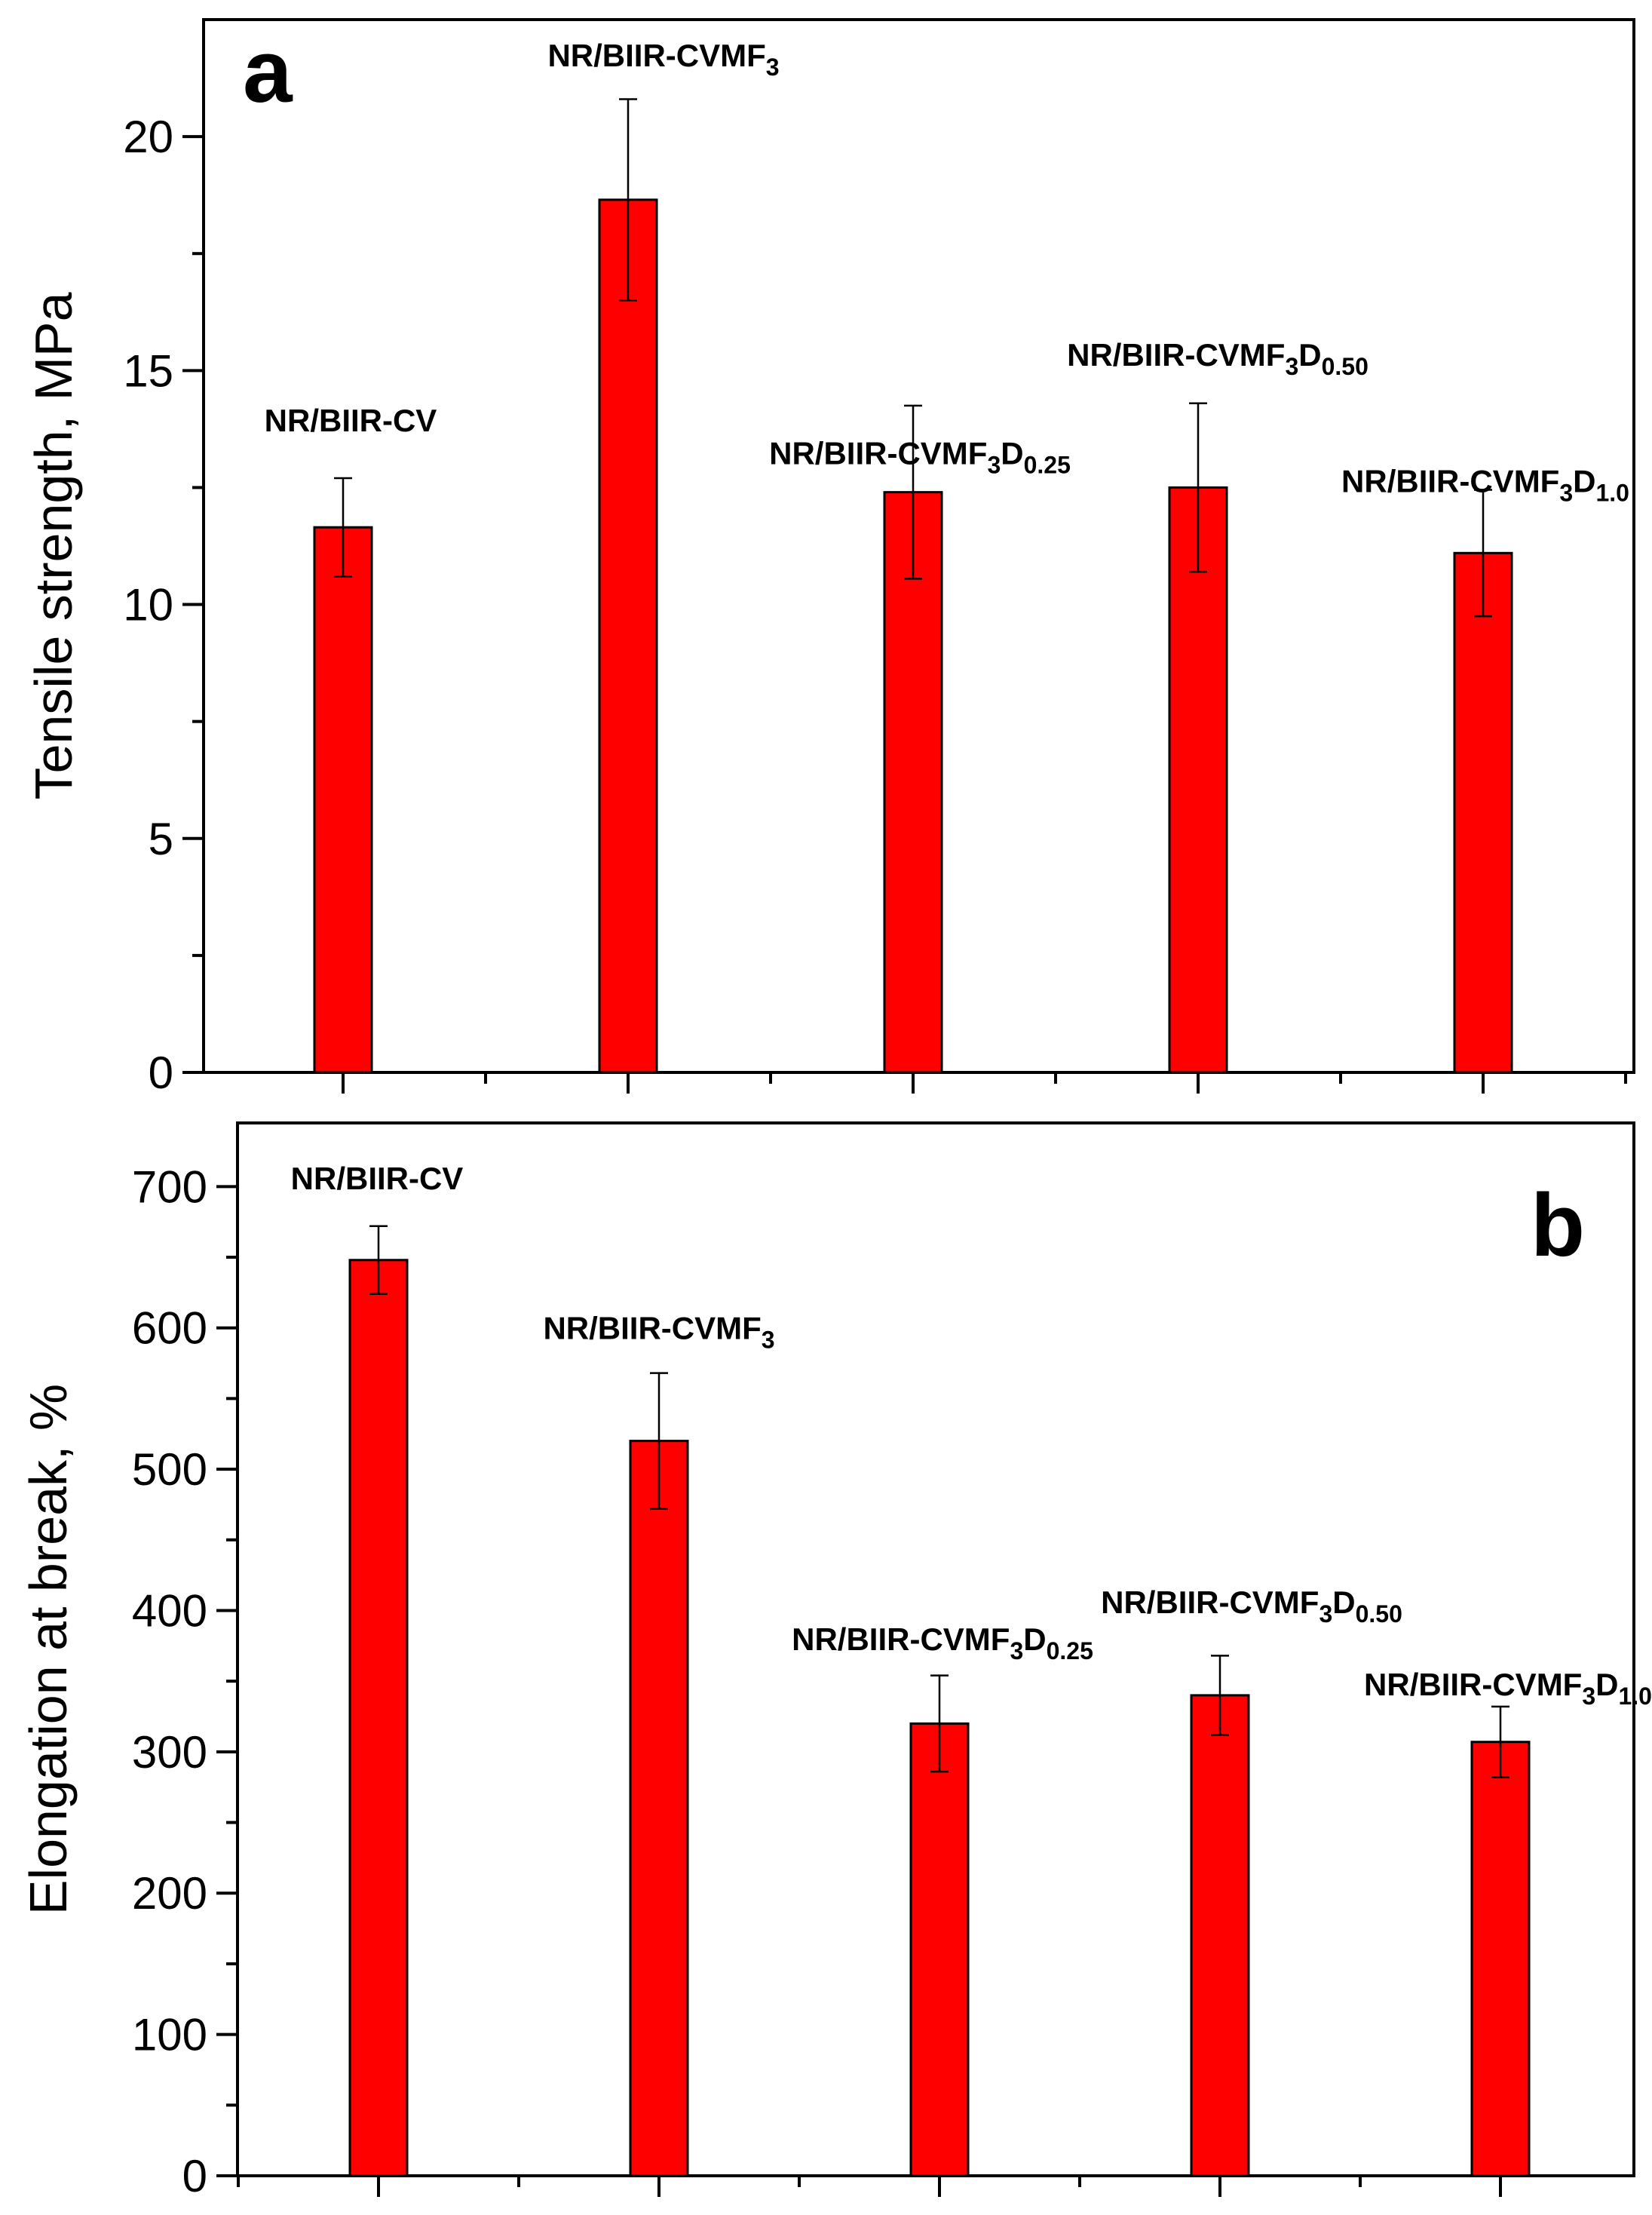  I want to click on y-tick-label: 200, so click(169, 1893).